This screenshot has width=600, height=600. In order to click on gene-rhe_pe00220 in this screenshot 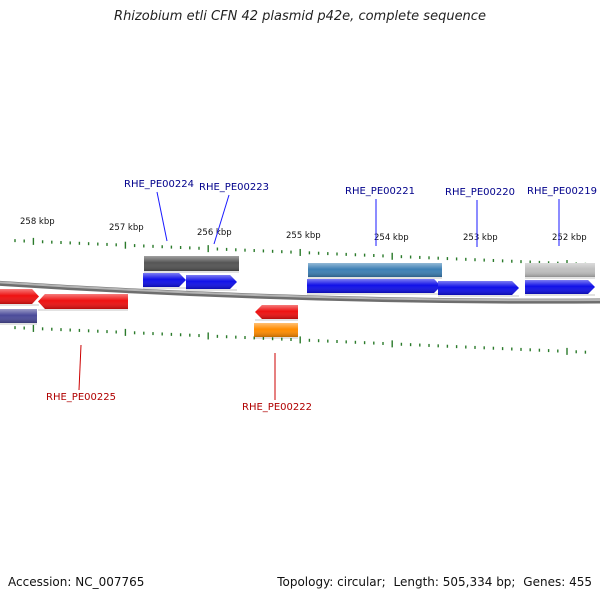, I will do `click(478, 289)`.